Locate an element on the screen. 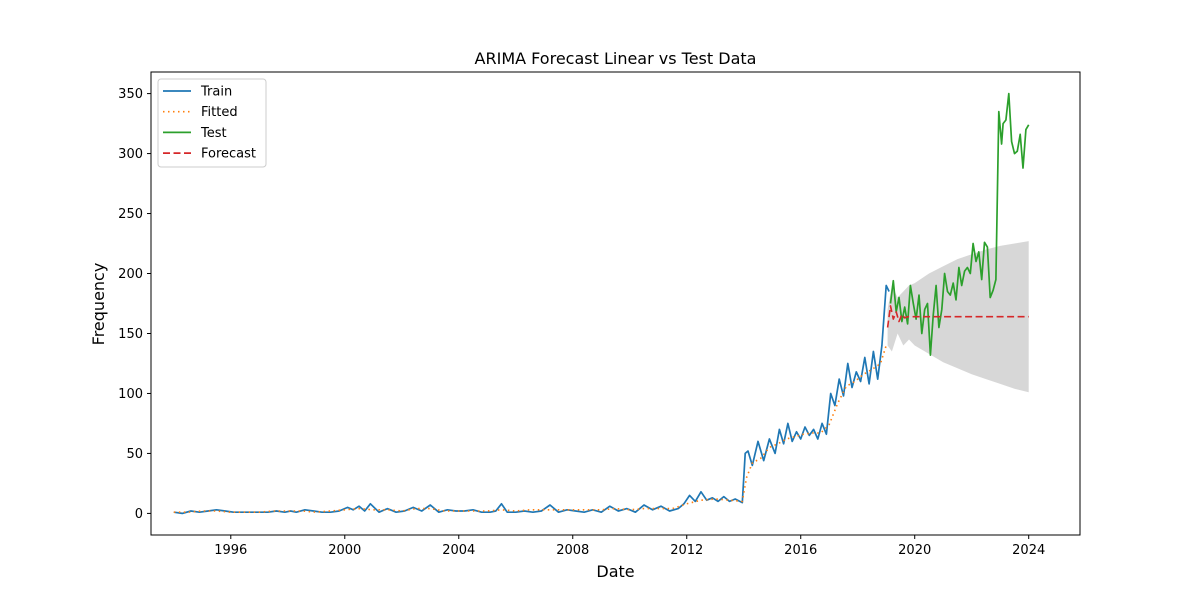  legend: Train Fitted Test Forecast is located at coordinates (212, 123).